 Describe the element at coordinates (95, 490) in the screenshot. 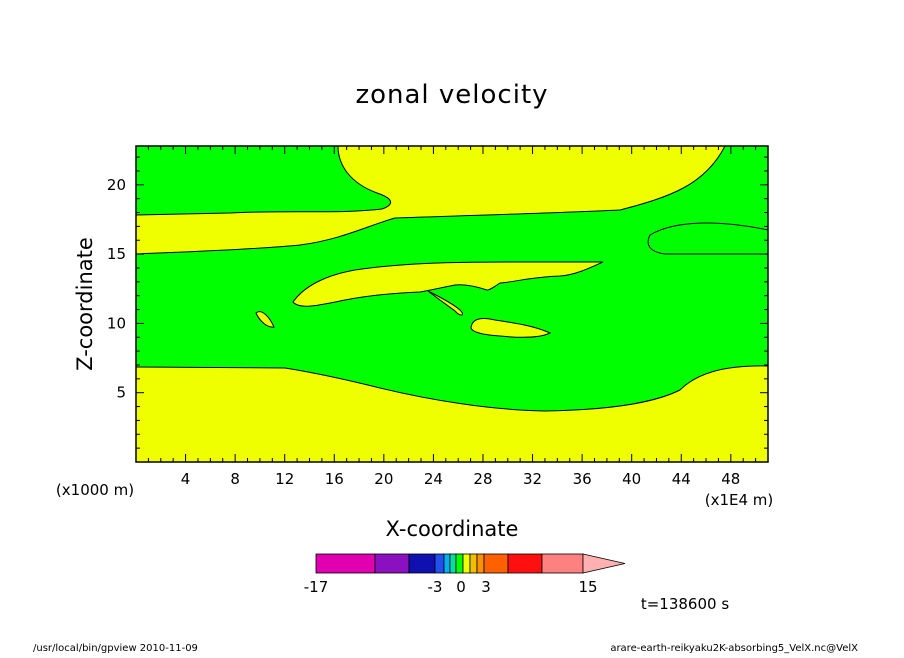

I see `y-unit-label: (x1000 m)` at that location.